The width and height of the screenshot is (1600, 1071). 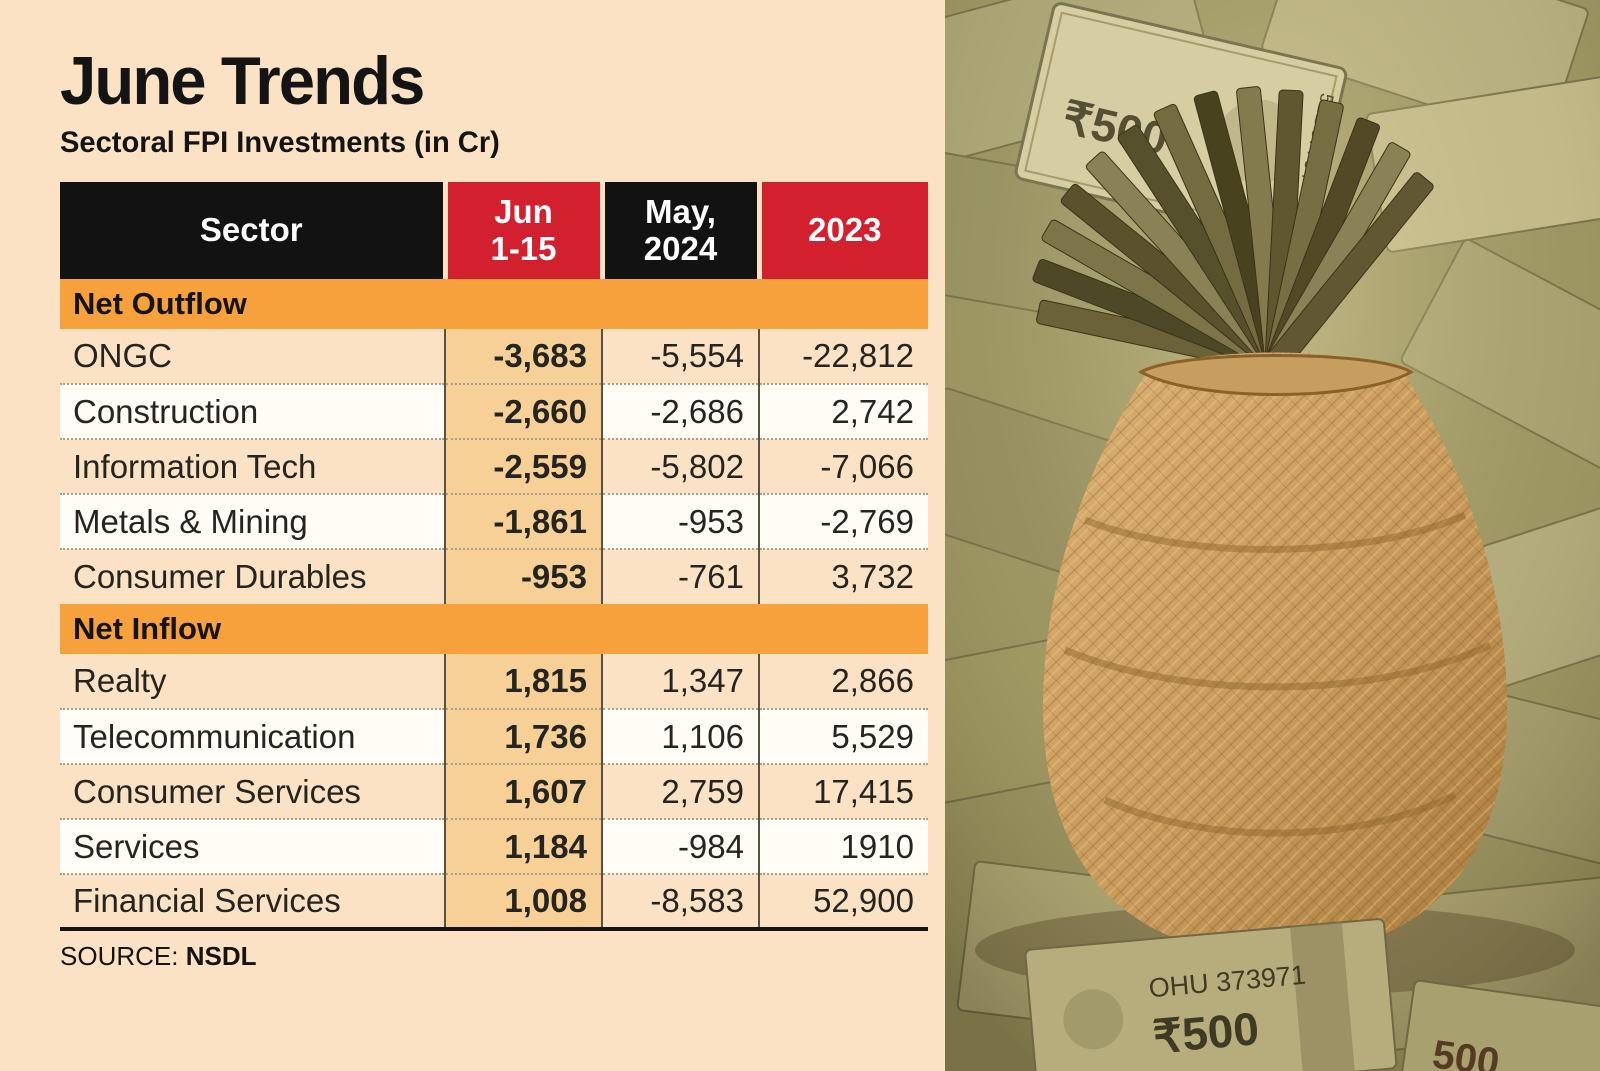 What do you see at coordinates (252, 846) in the screenshot?
I see `sector-name: Services` at bounding box center [252, 846].